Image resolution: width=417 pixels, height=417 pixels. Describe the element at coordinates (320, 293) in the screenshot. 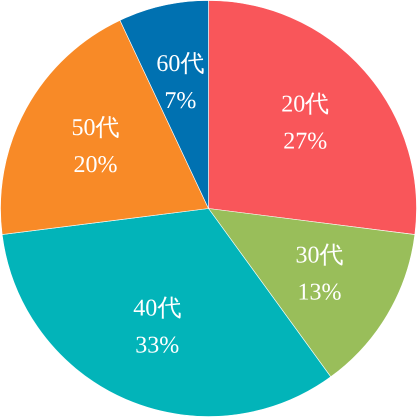

I see `data-label: 13%` at that location.